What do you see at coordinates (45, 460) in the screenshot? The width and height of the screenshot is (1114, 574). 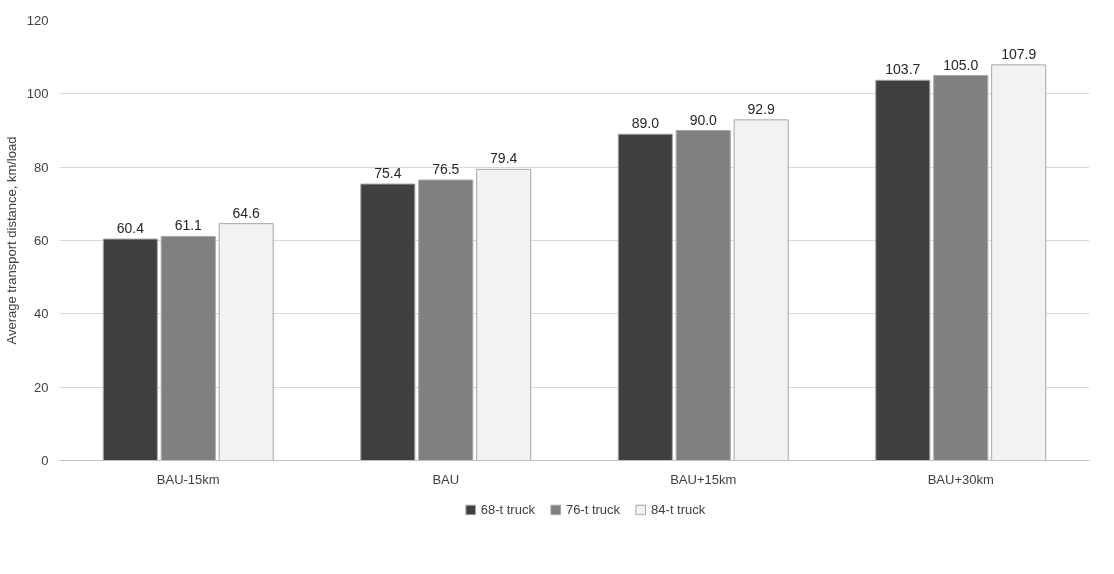 I see `y-tick-label: 0` at bounding box center [45, 460].